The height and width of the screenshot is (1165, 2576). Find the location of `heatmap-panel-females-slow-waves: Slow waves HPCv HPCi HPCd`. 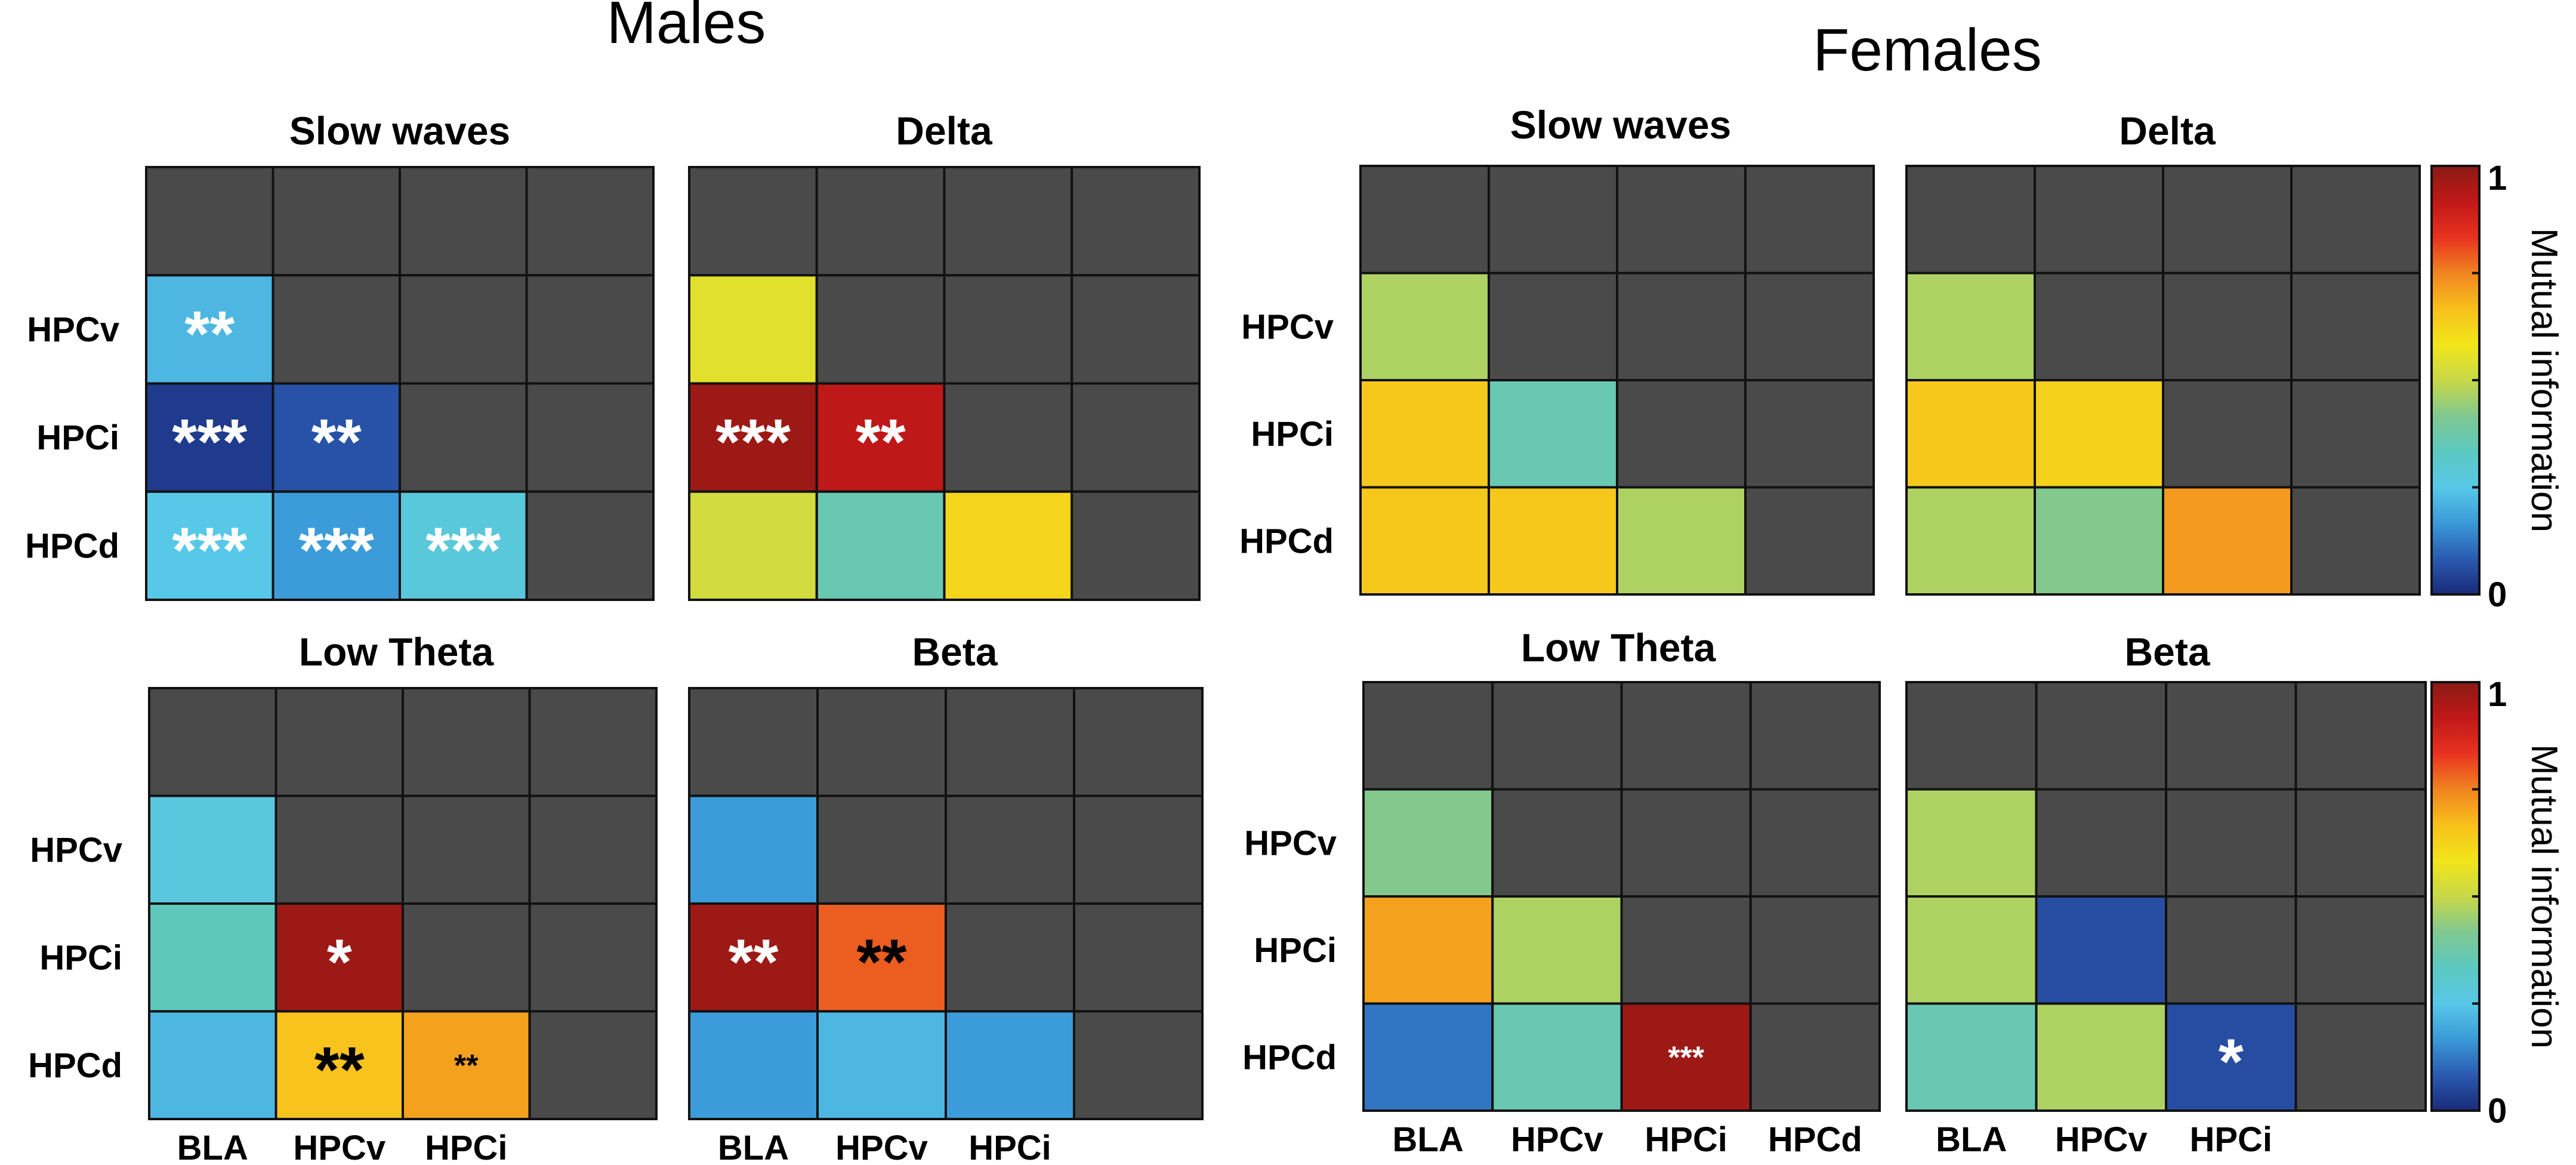

heatmap-panel-females-slow-waves: Slow waves HPCv HPCi HPCd is located at coordinates (1557, 349).